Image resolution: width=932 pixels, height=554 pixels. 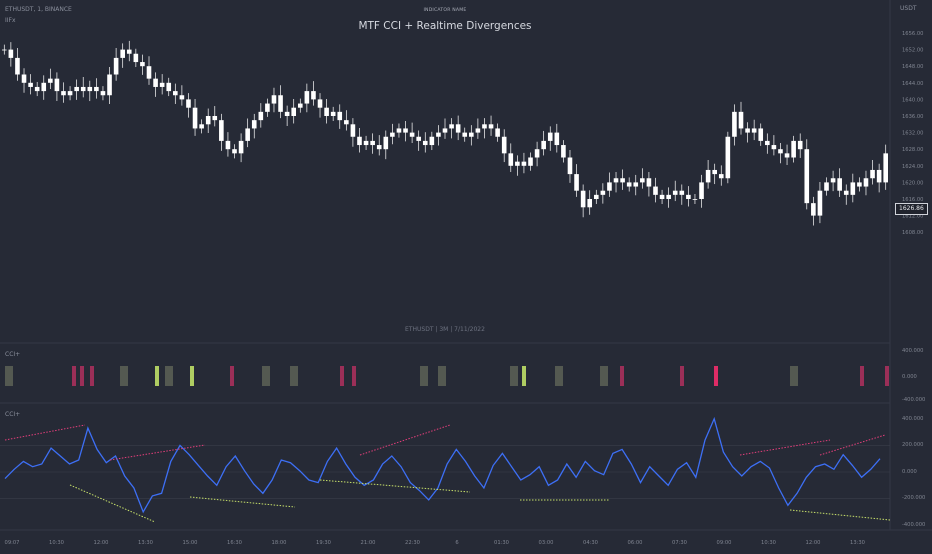 I want to click on time-axis-label: 06:00, so click(x=635, y=543).